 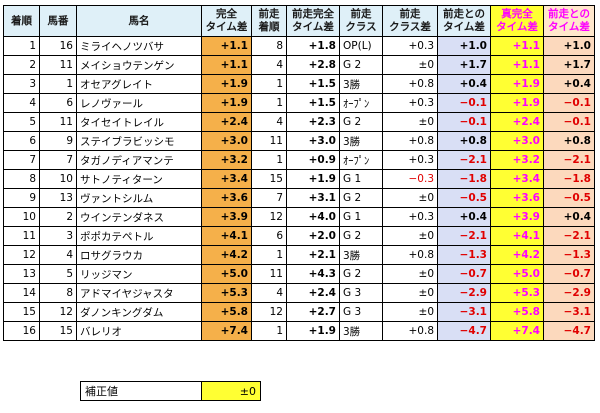 I want to click on shin-kanzen-cell: +1.9, so click(x=517, y=84).